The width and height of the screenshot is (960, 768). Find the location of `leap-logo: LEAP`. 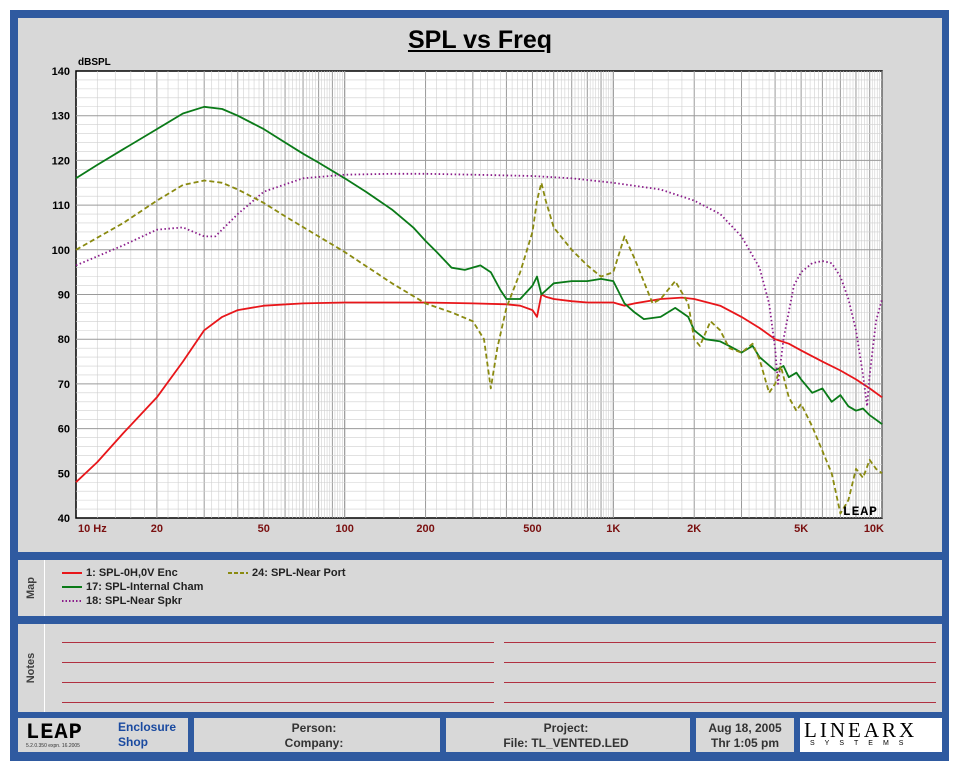

leap-logo: LEAP is located at coordinates (54, 732).